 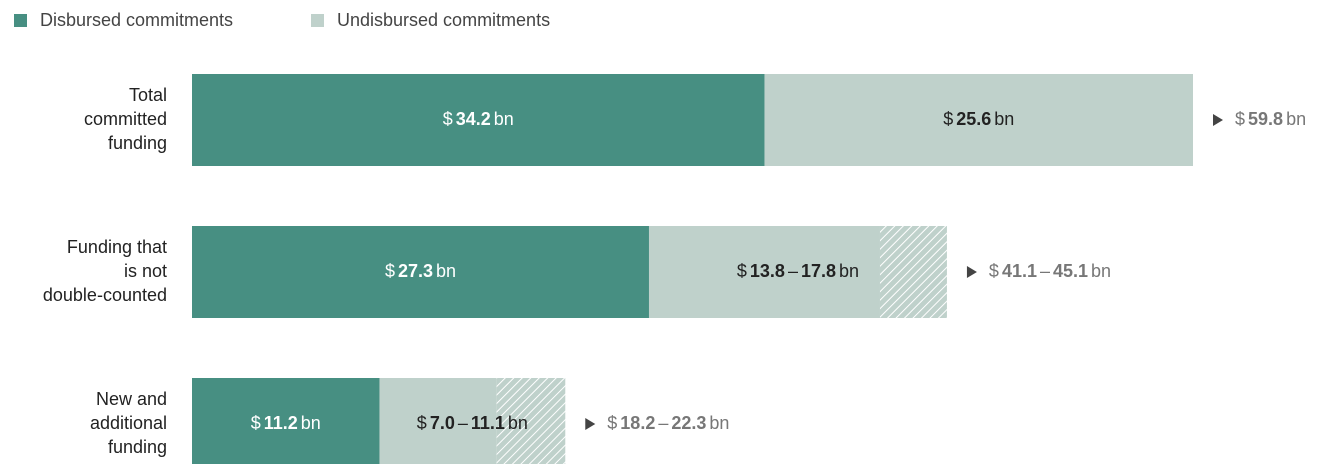 I want to click on value-label: $34.2 bn, so click(x=478, y=119).